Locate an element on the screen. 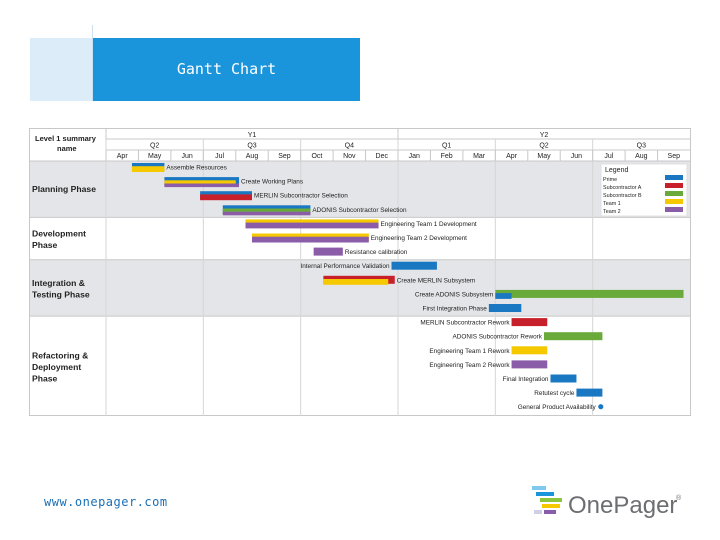  month-label: Oct is located at coordinates (316, 156).